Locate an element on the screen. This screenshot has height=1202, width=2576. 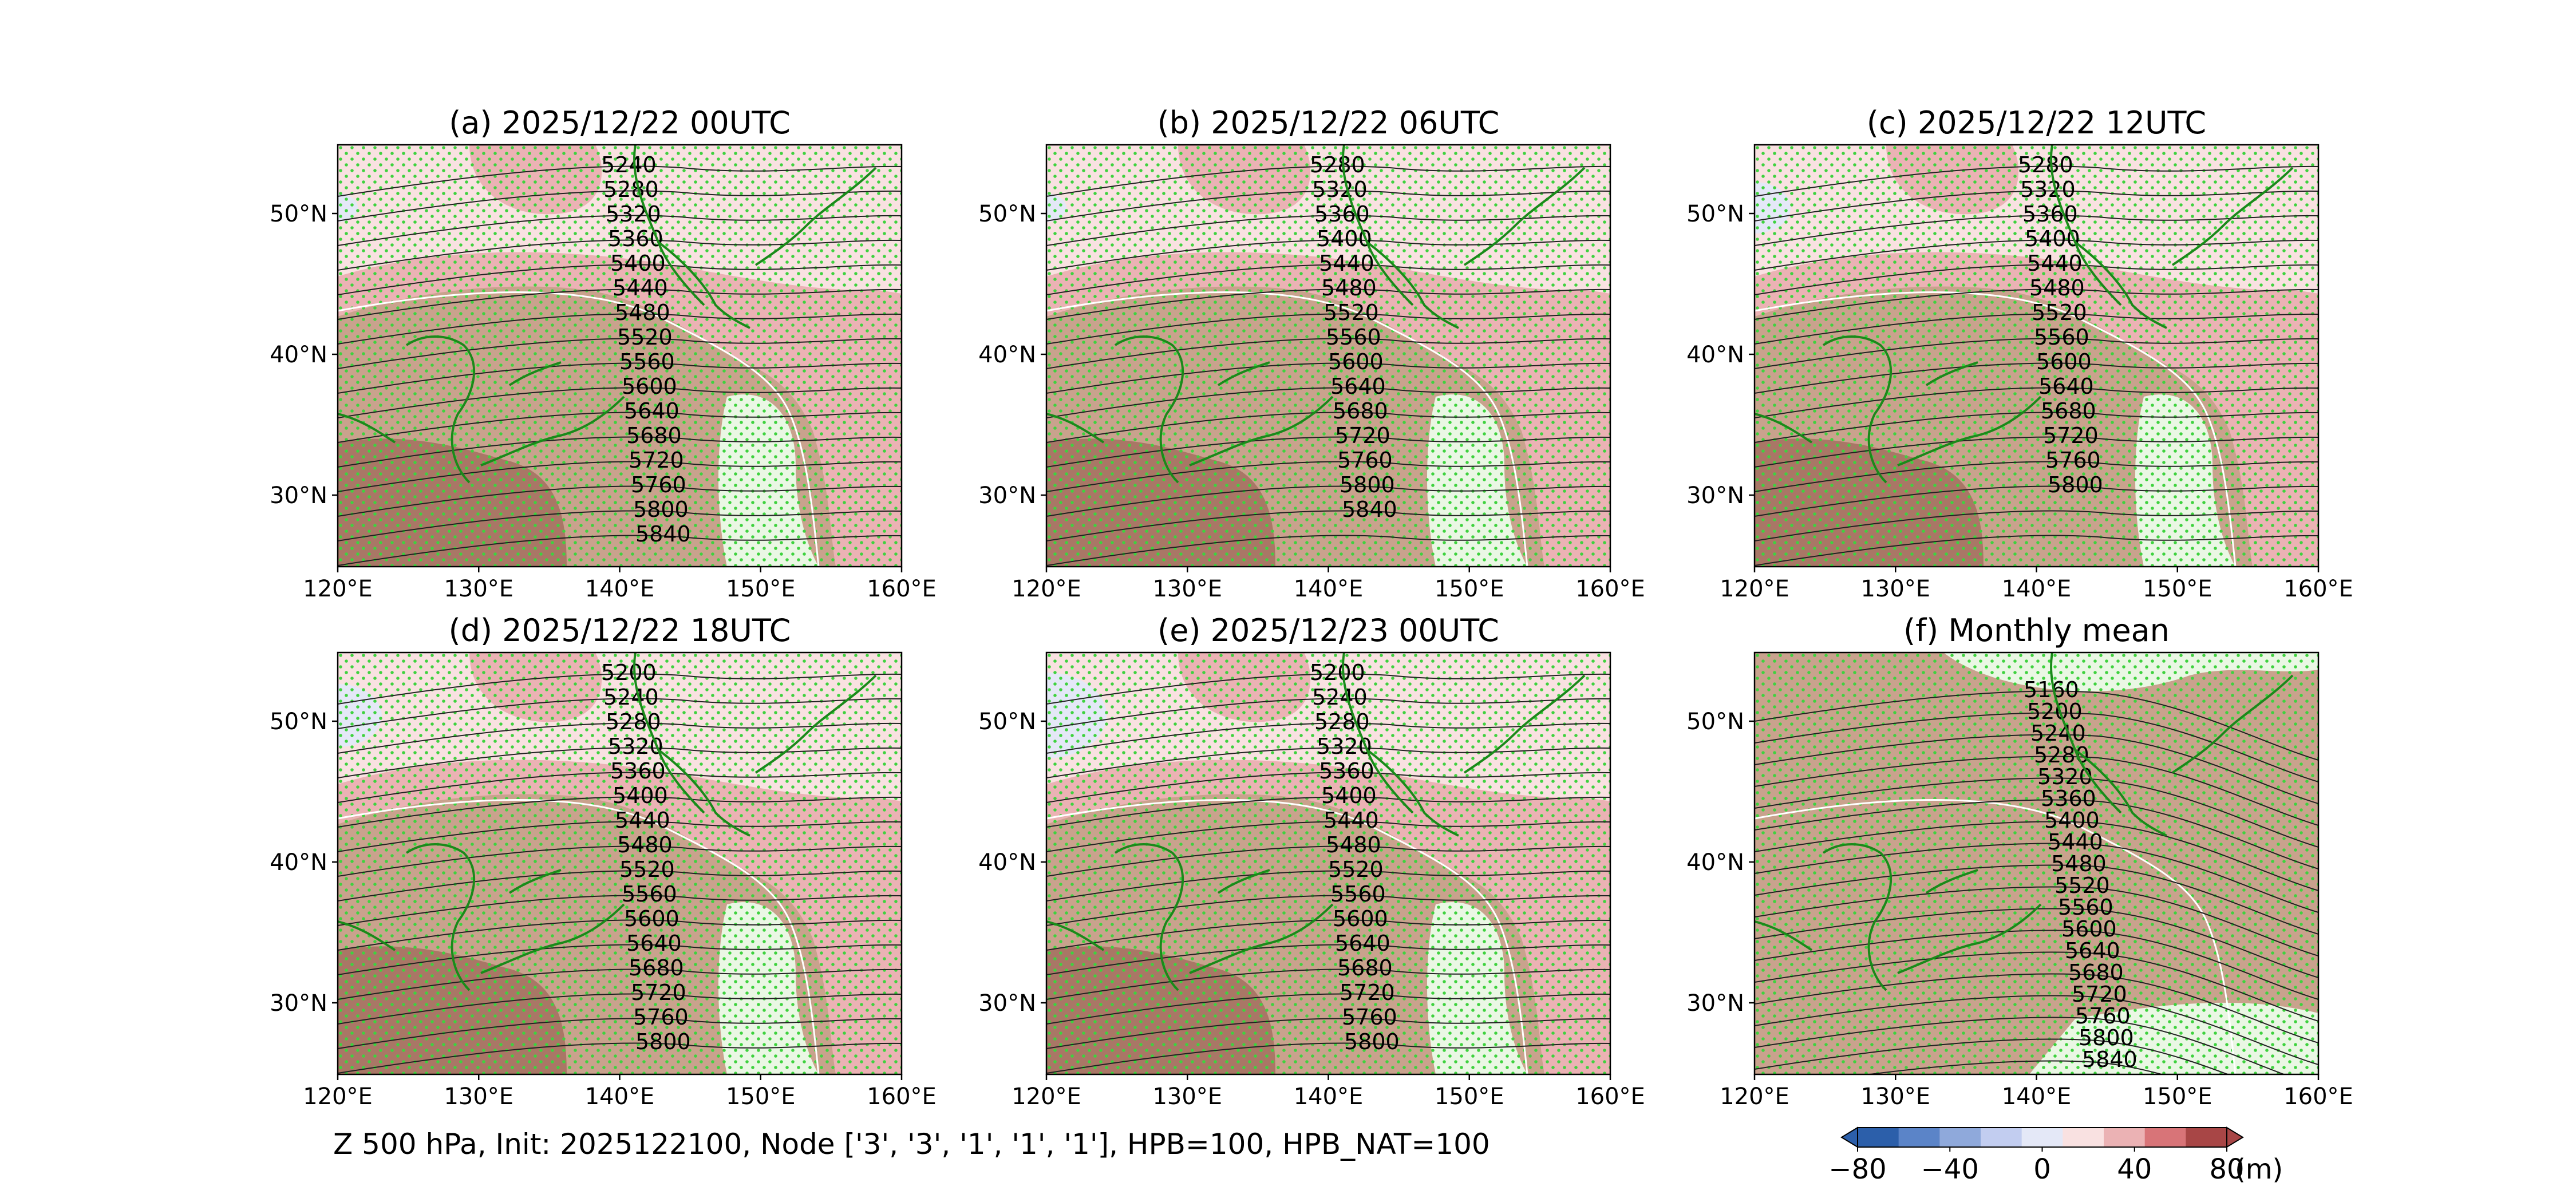
contour-label: 5800 is located at coordinates (663, 1041).